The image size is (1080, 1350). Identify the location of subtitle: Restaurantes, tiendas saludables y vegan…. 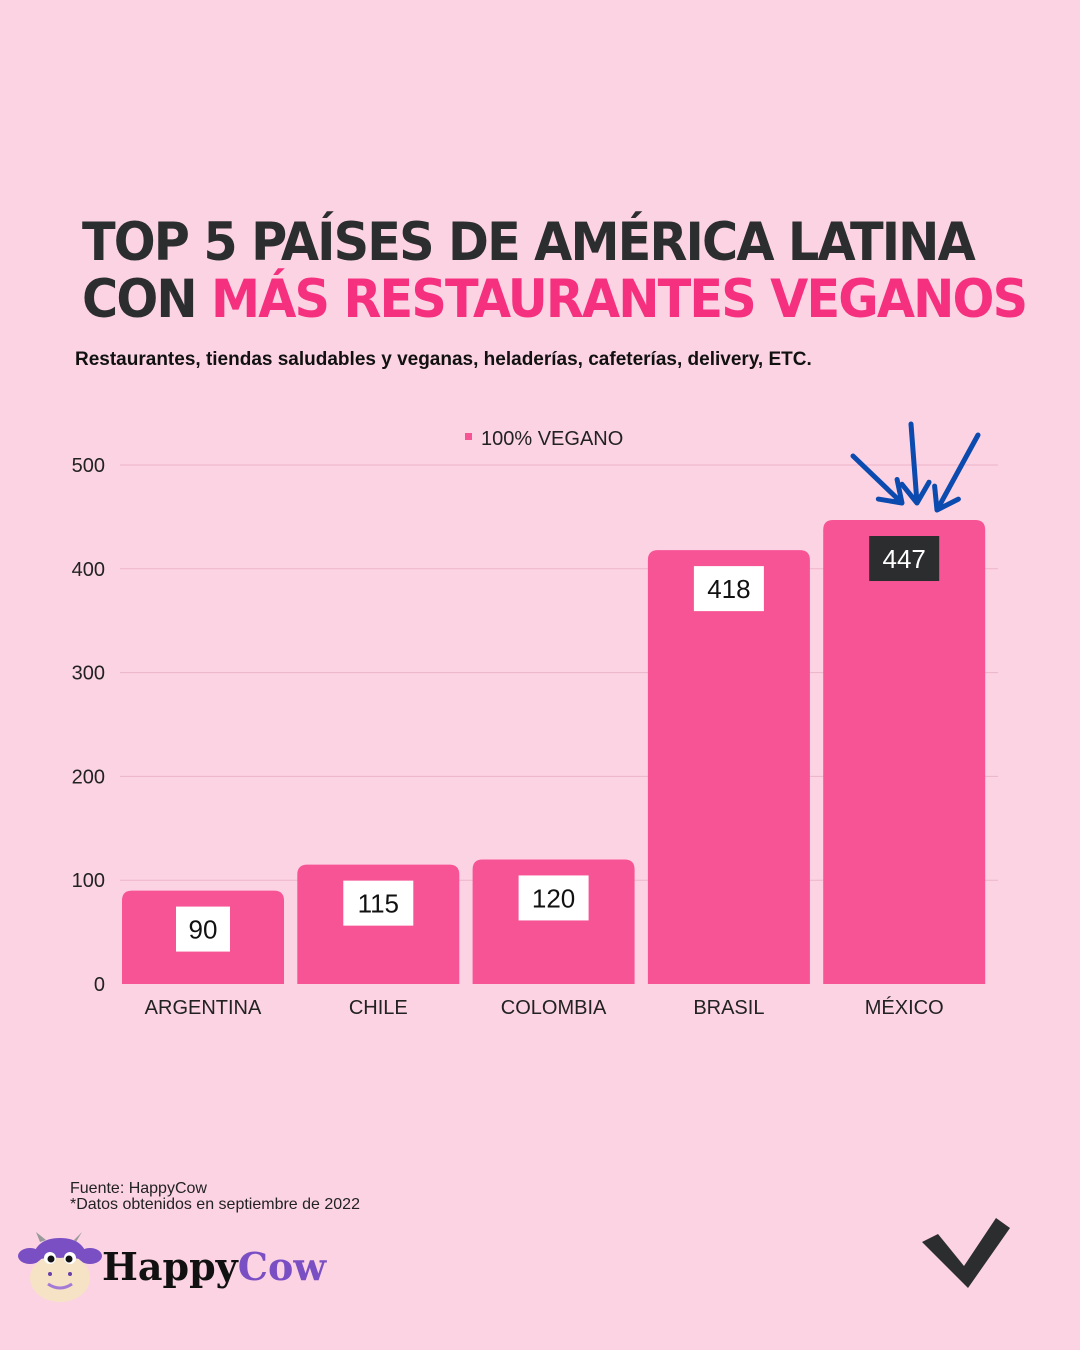
(443, 359).